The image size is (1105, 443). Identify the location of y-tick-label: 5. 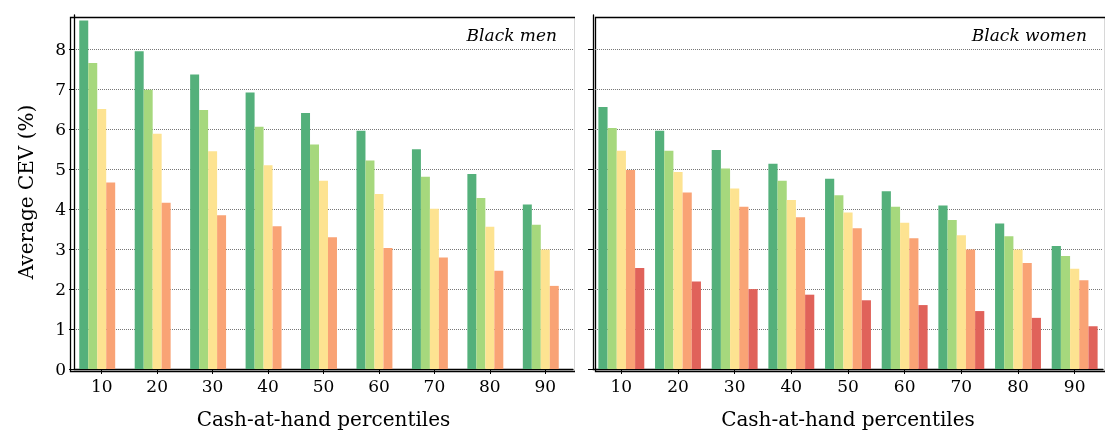
(60, 169).